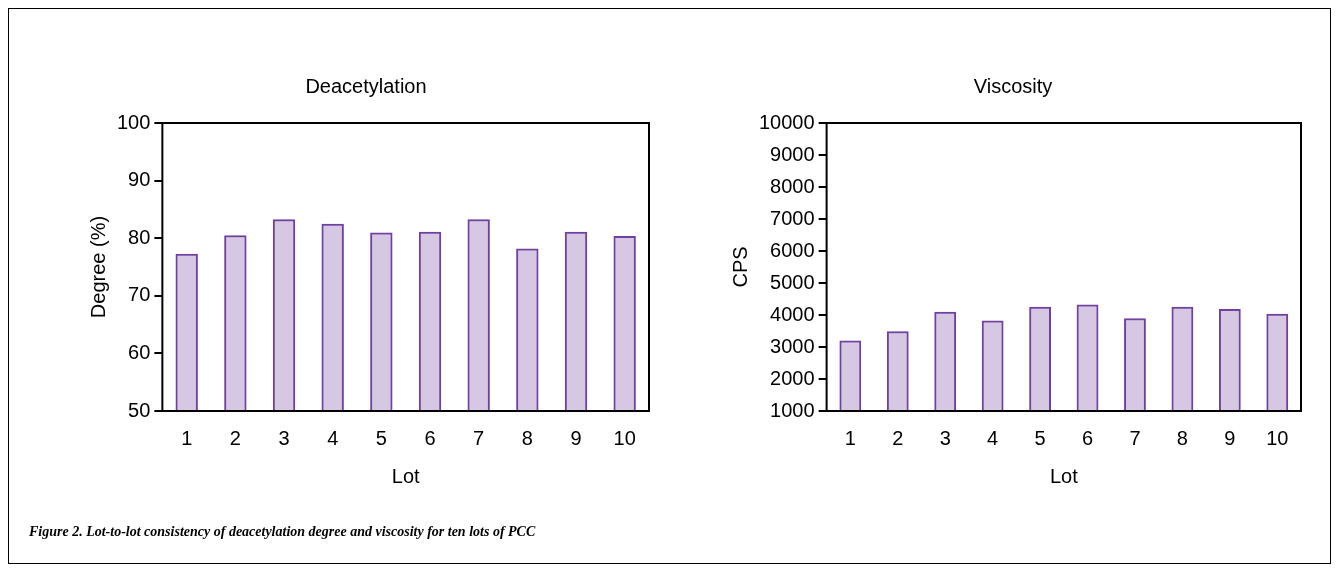  I want to click on y-tick-label: 8000, so click(792, 185).